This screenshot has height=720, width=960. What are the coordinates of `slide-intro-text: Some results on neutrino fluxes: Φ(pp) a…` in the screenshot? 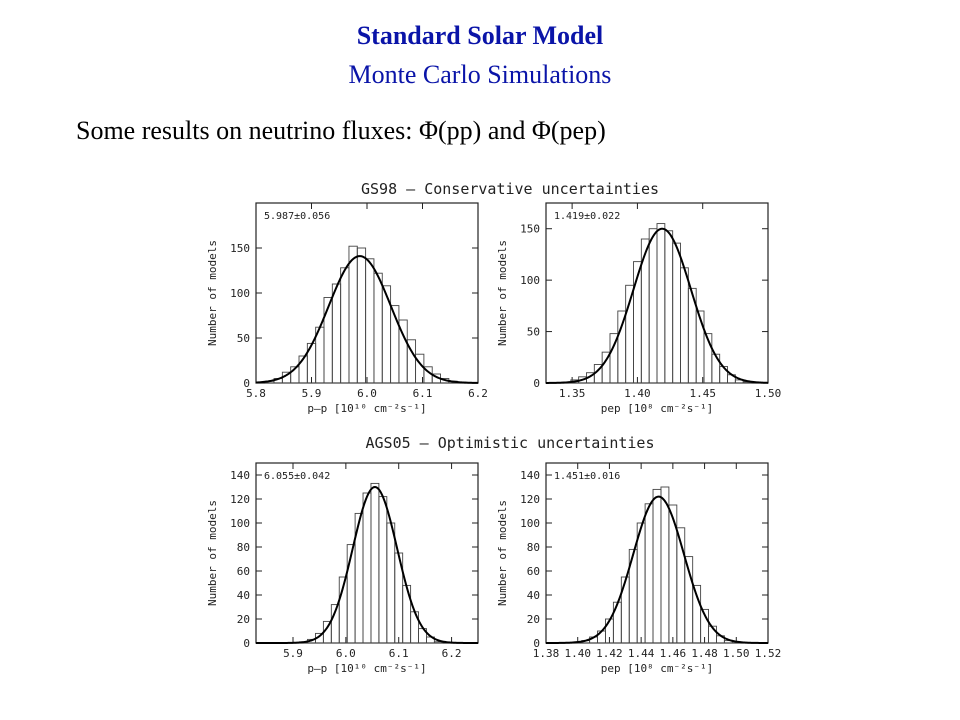 It's located at (341, 130).